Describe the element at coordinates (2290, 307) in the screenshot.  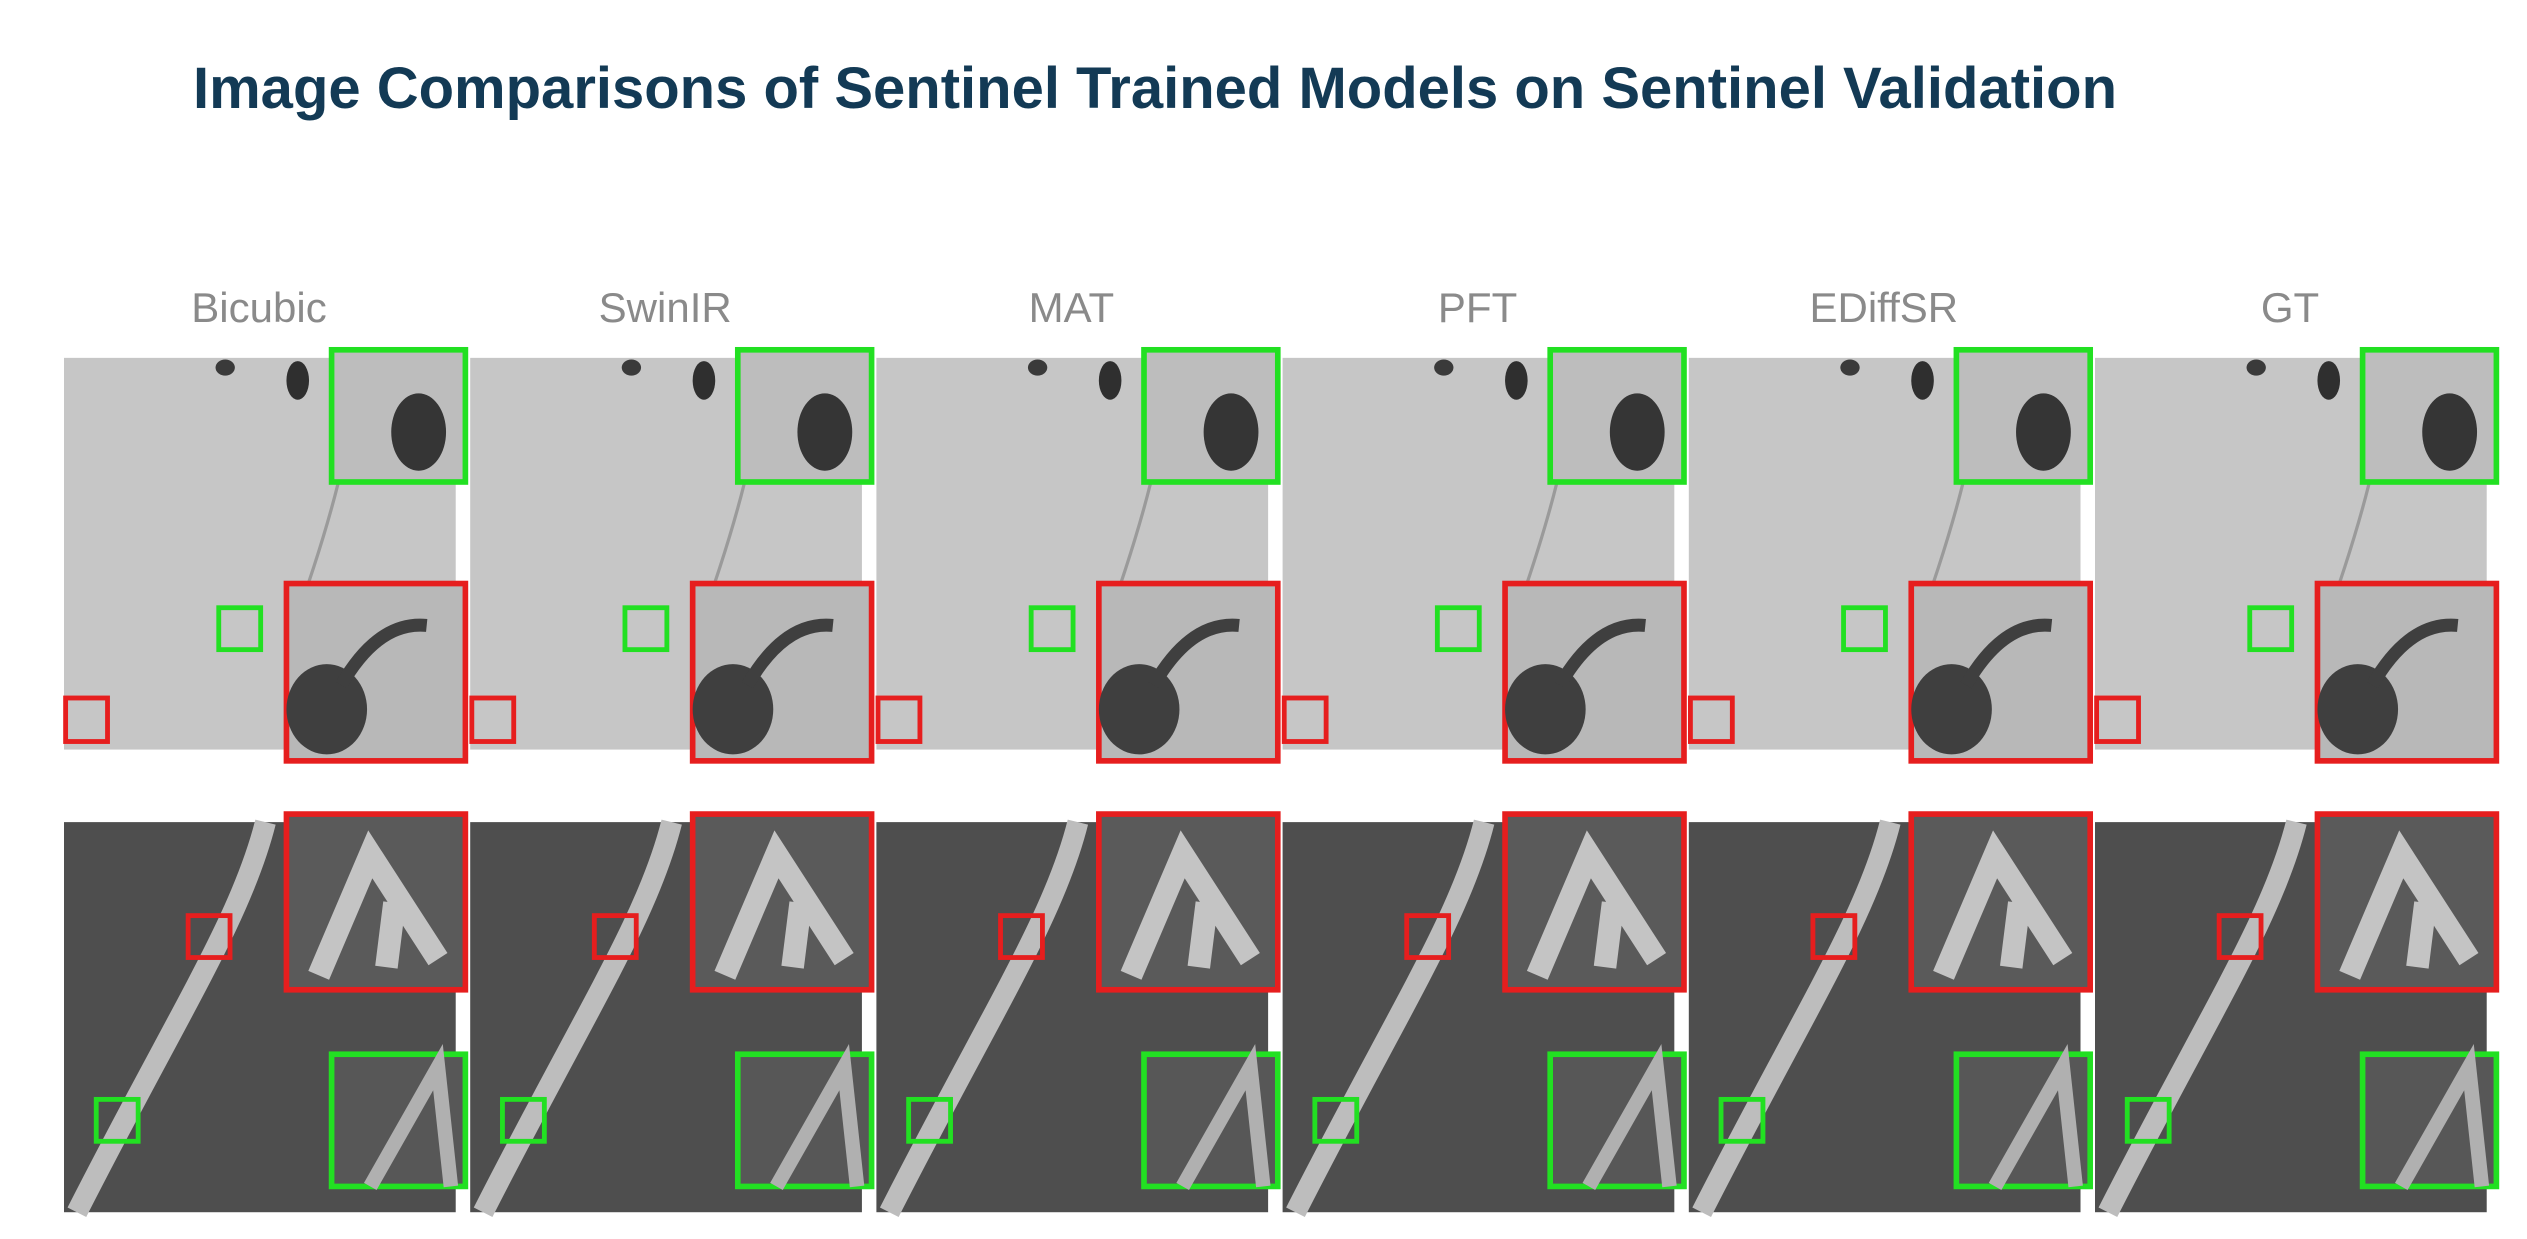
I see `column-label: GT` at that location.